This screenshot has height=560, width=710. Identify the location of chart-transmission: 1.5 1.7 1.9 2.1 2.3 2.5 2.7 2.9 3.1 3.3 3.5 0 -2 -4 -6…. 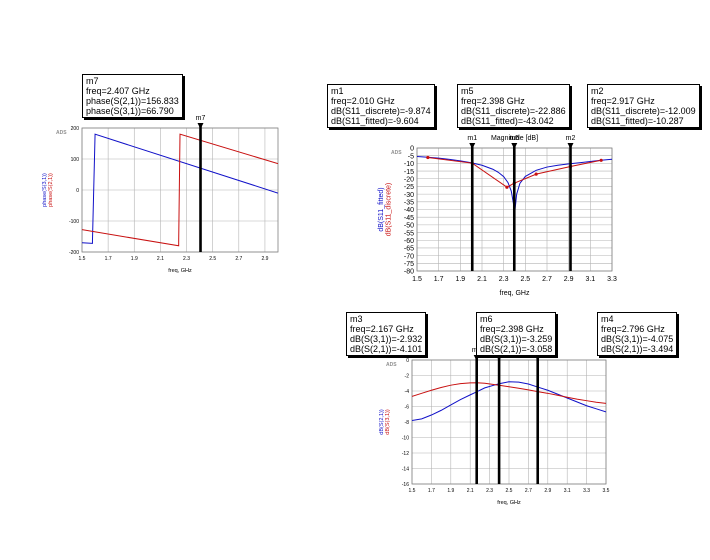
(494, 426).